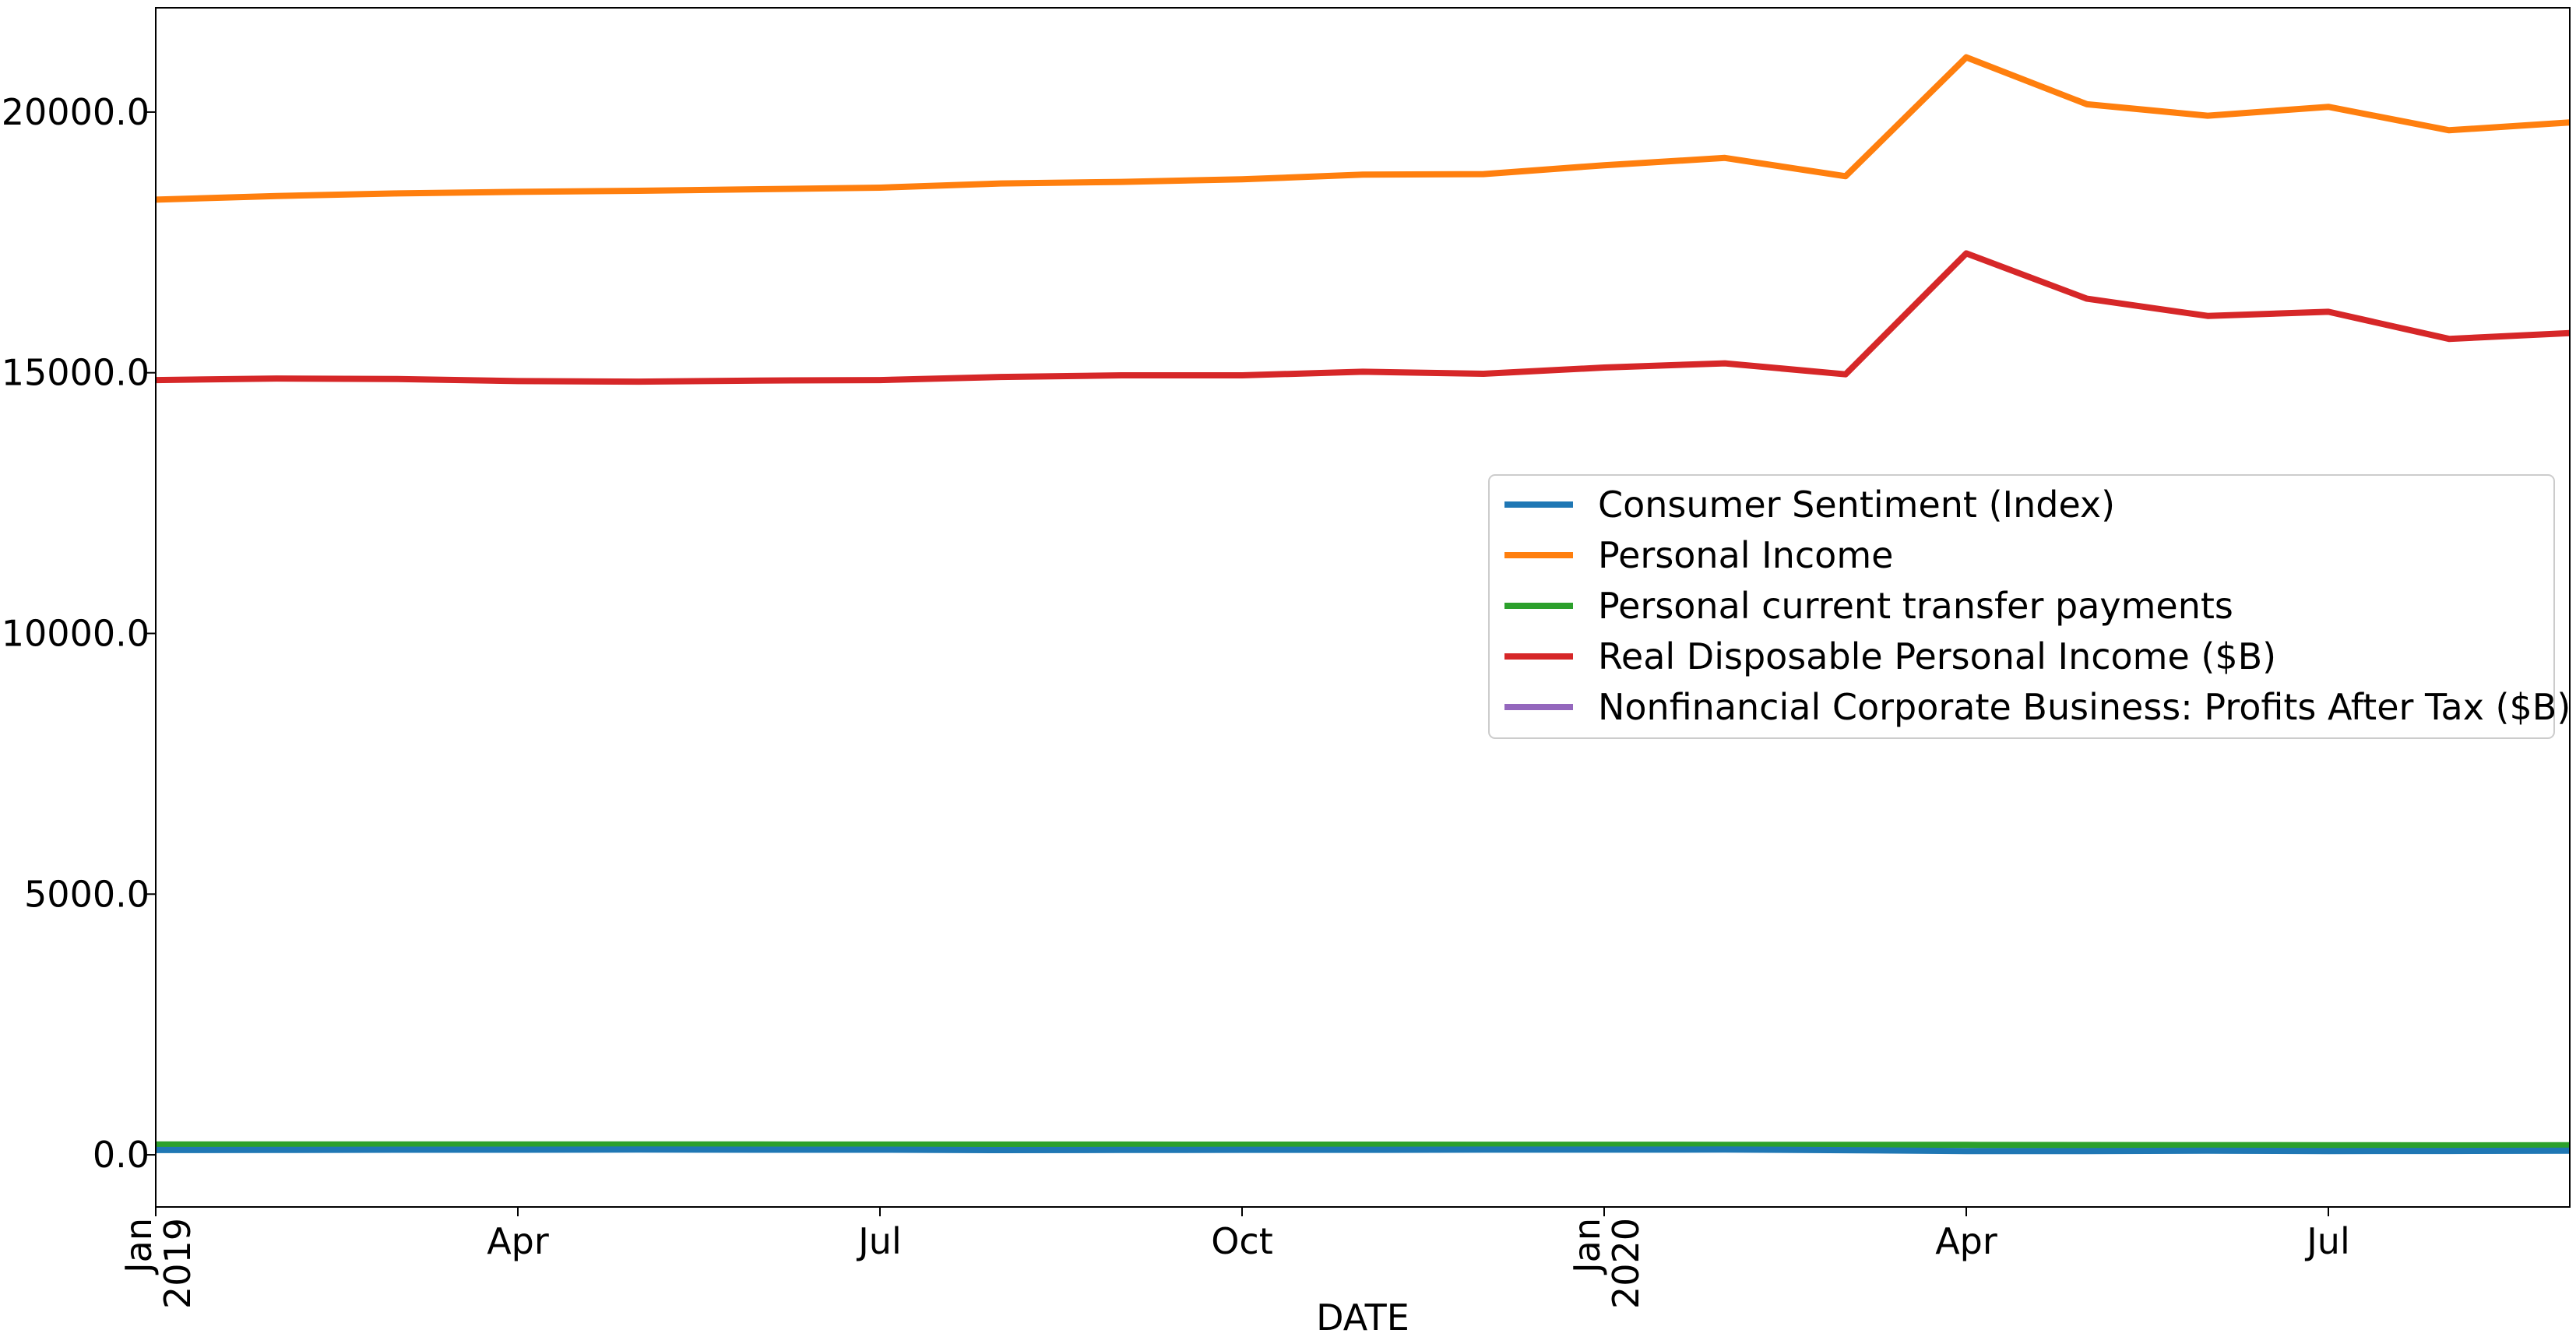  What do you see at coordinates (76, 112) in the screenshot?
I see `y-tick-label: 20000.0` at bounding box center [76, 112].